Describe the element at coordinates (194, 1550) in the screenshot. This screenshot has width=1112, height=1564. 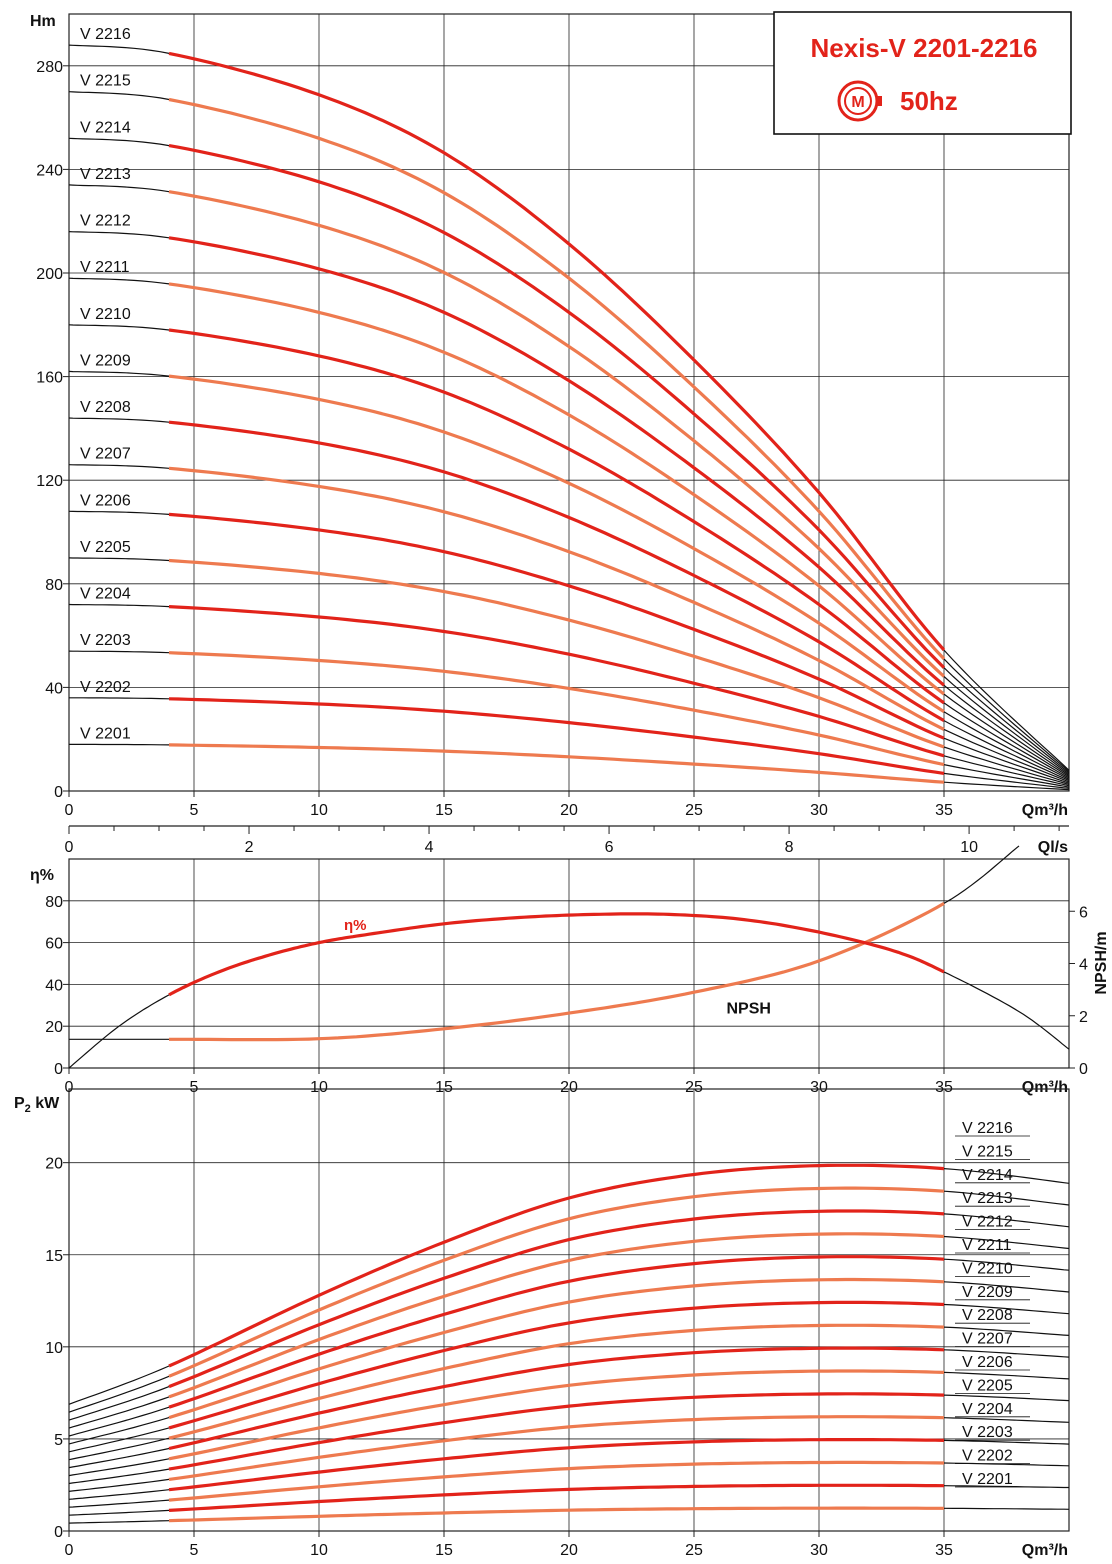
I see `power-xtick-label: 5` at that location.